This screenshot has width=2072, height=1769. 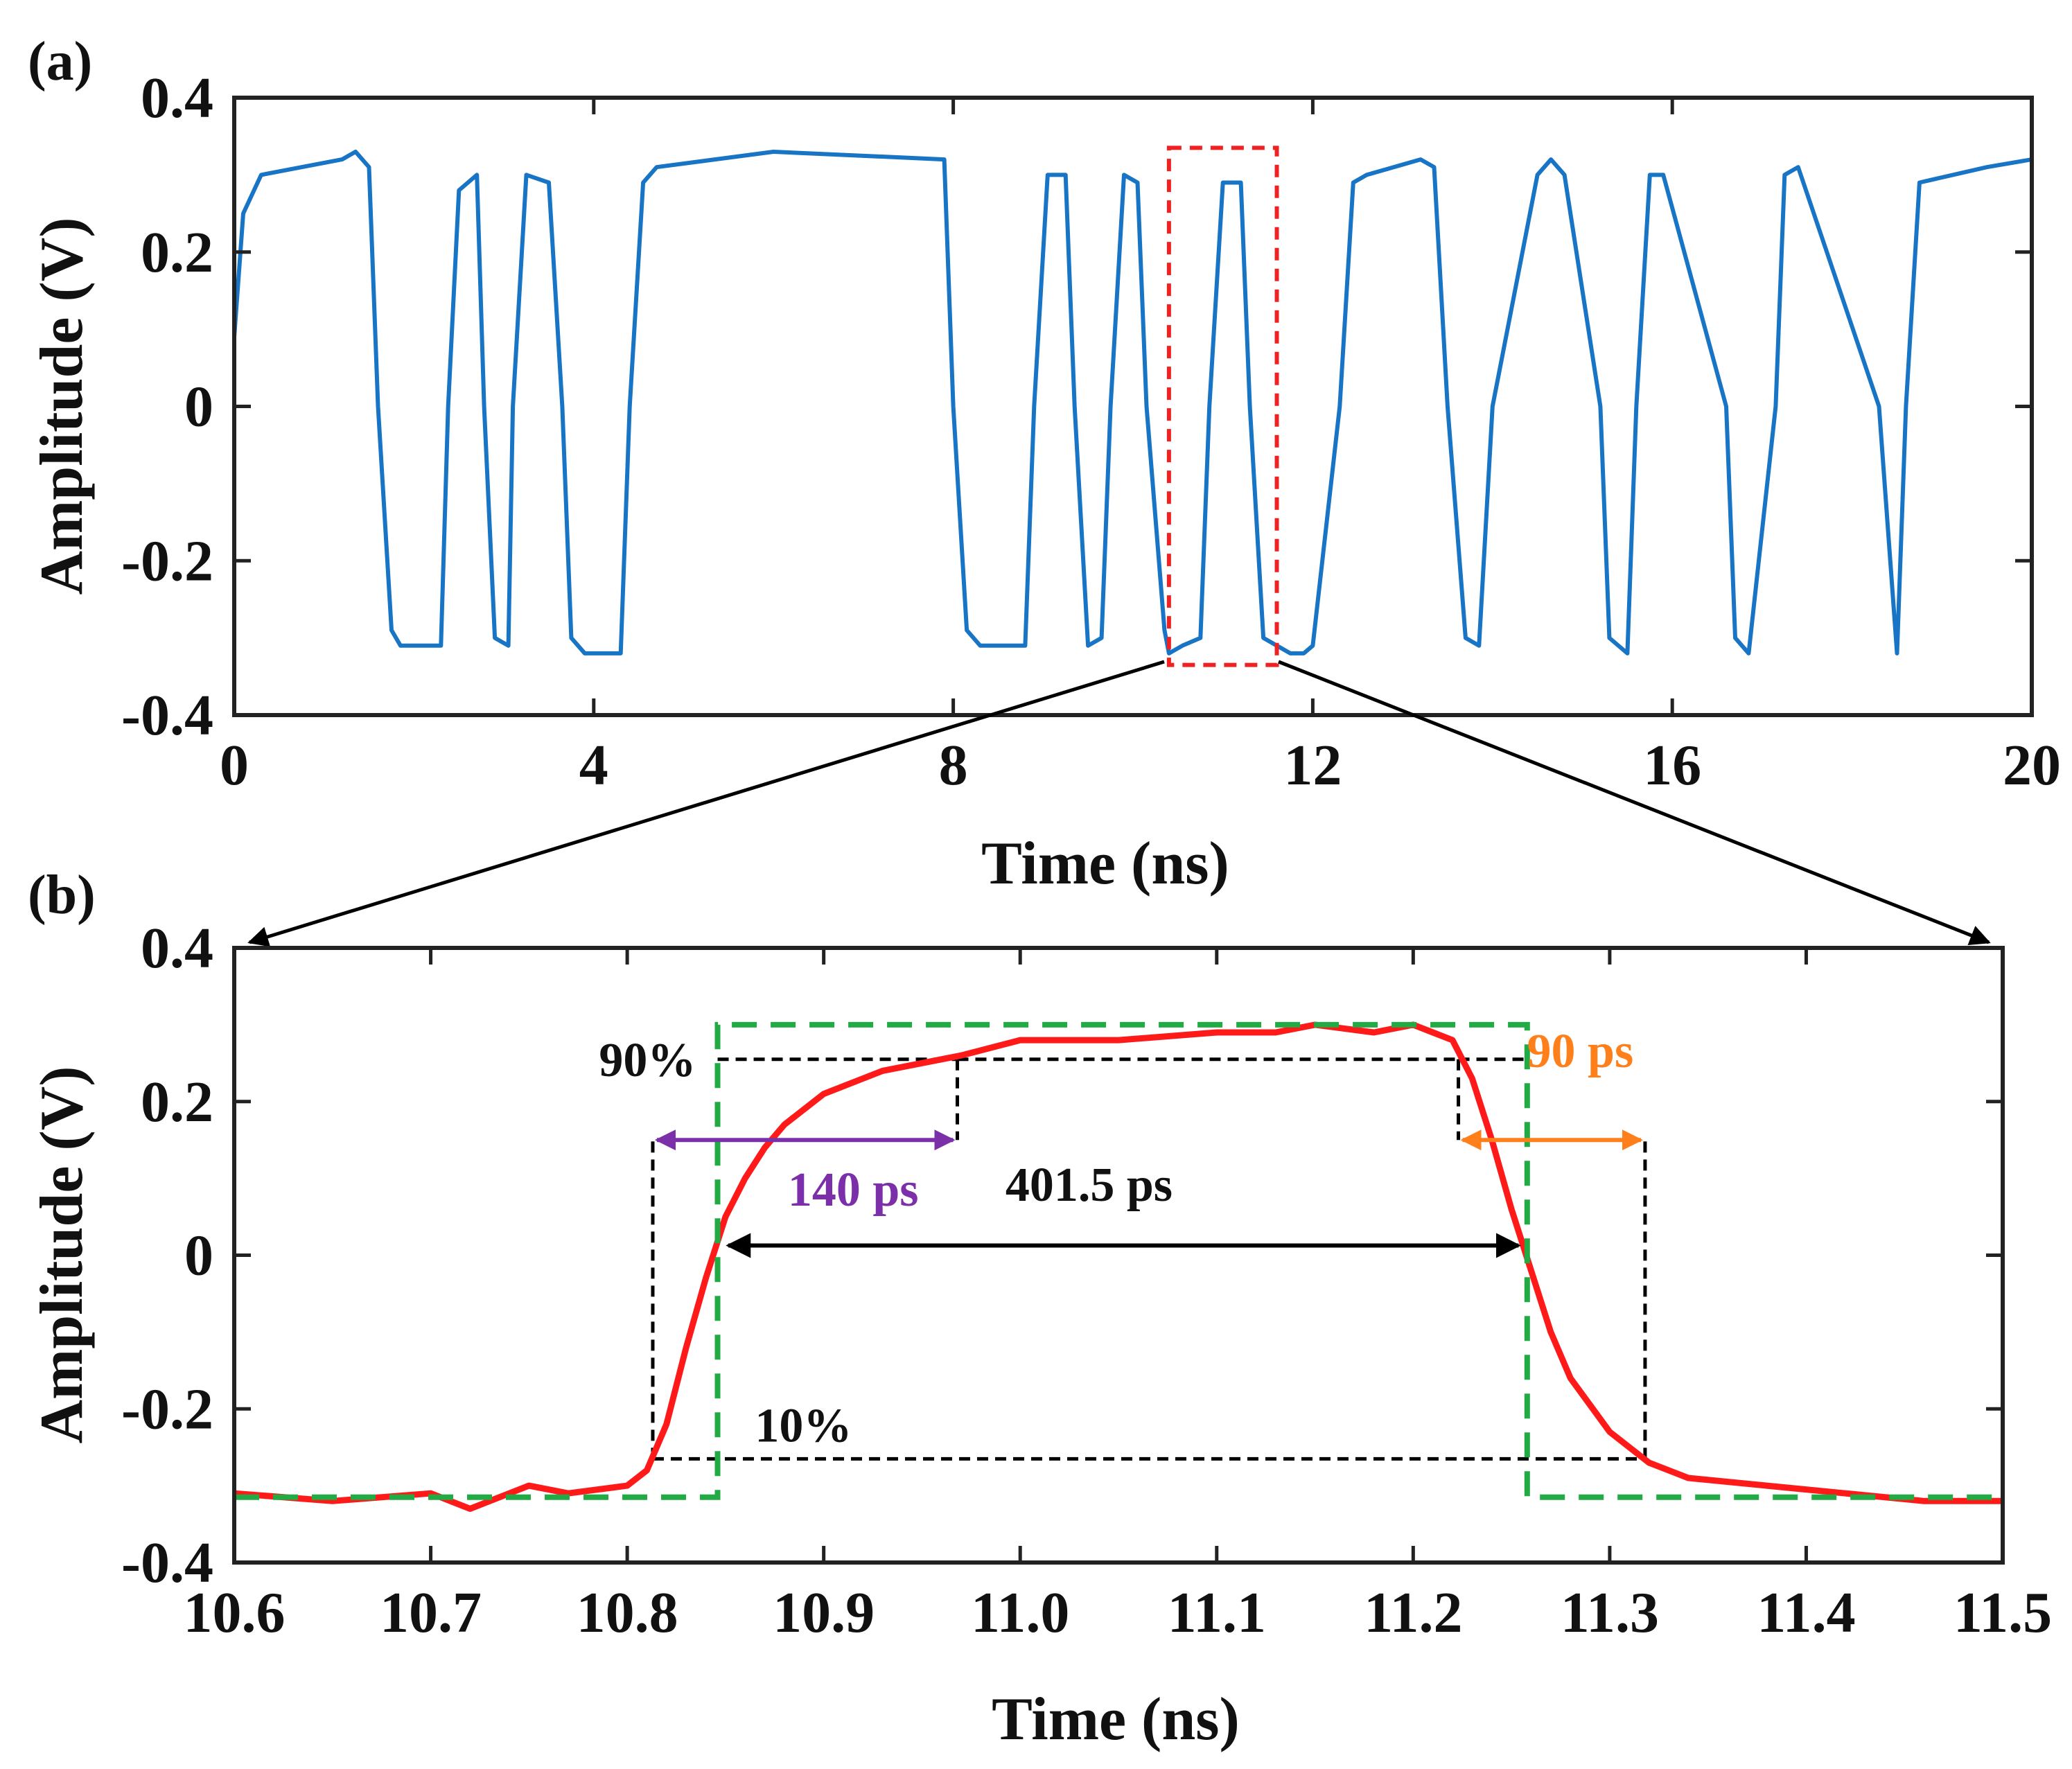 What do you see at coordinates (1672, 765) in the screenshot?
I see `panel-a-x-tick-label: 16` at bounding box center [1672, 765].